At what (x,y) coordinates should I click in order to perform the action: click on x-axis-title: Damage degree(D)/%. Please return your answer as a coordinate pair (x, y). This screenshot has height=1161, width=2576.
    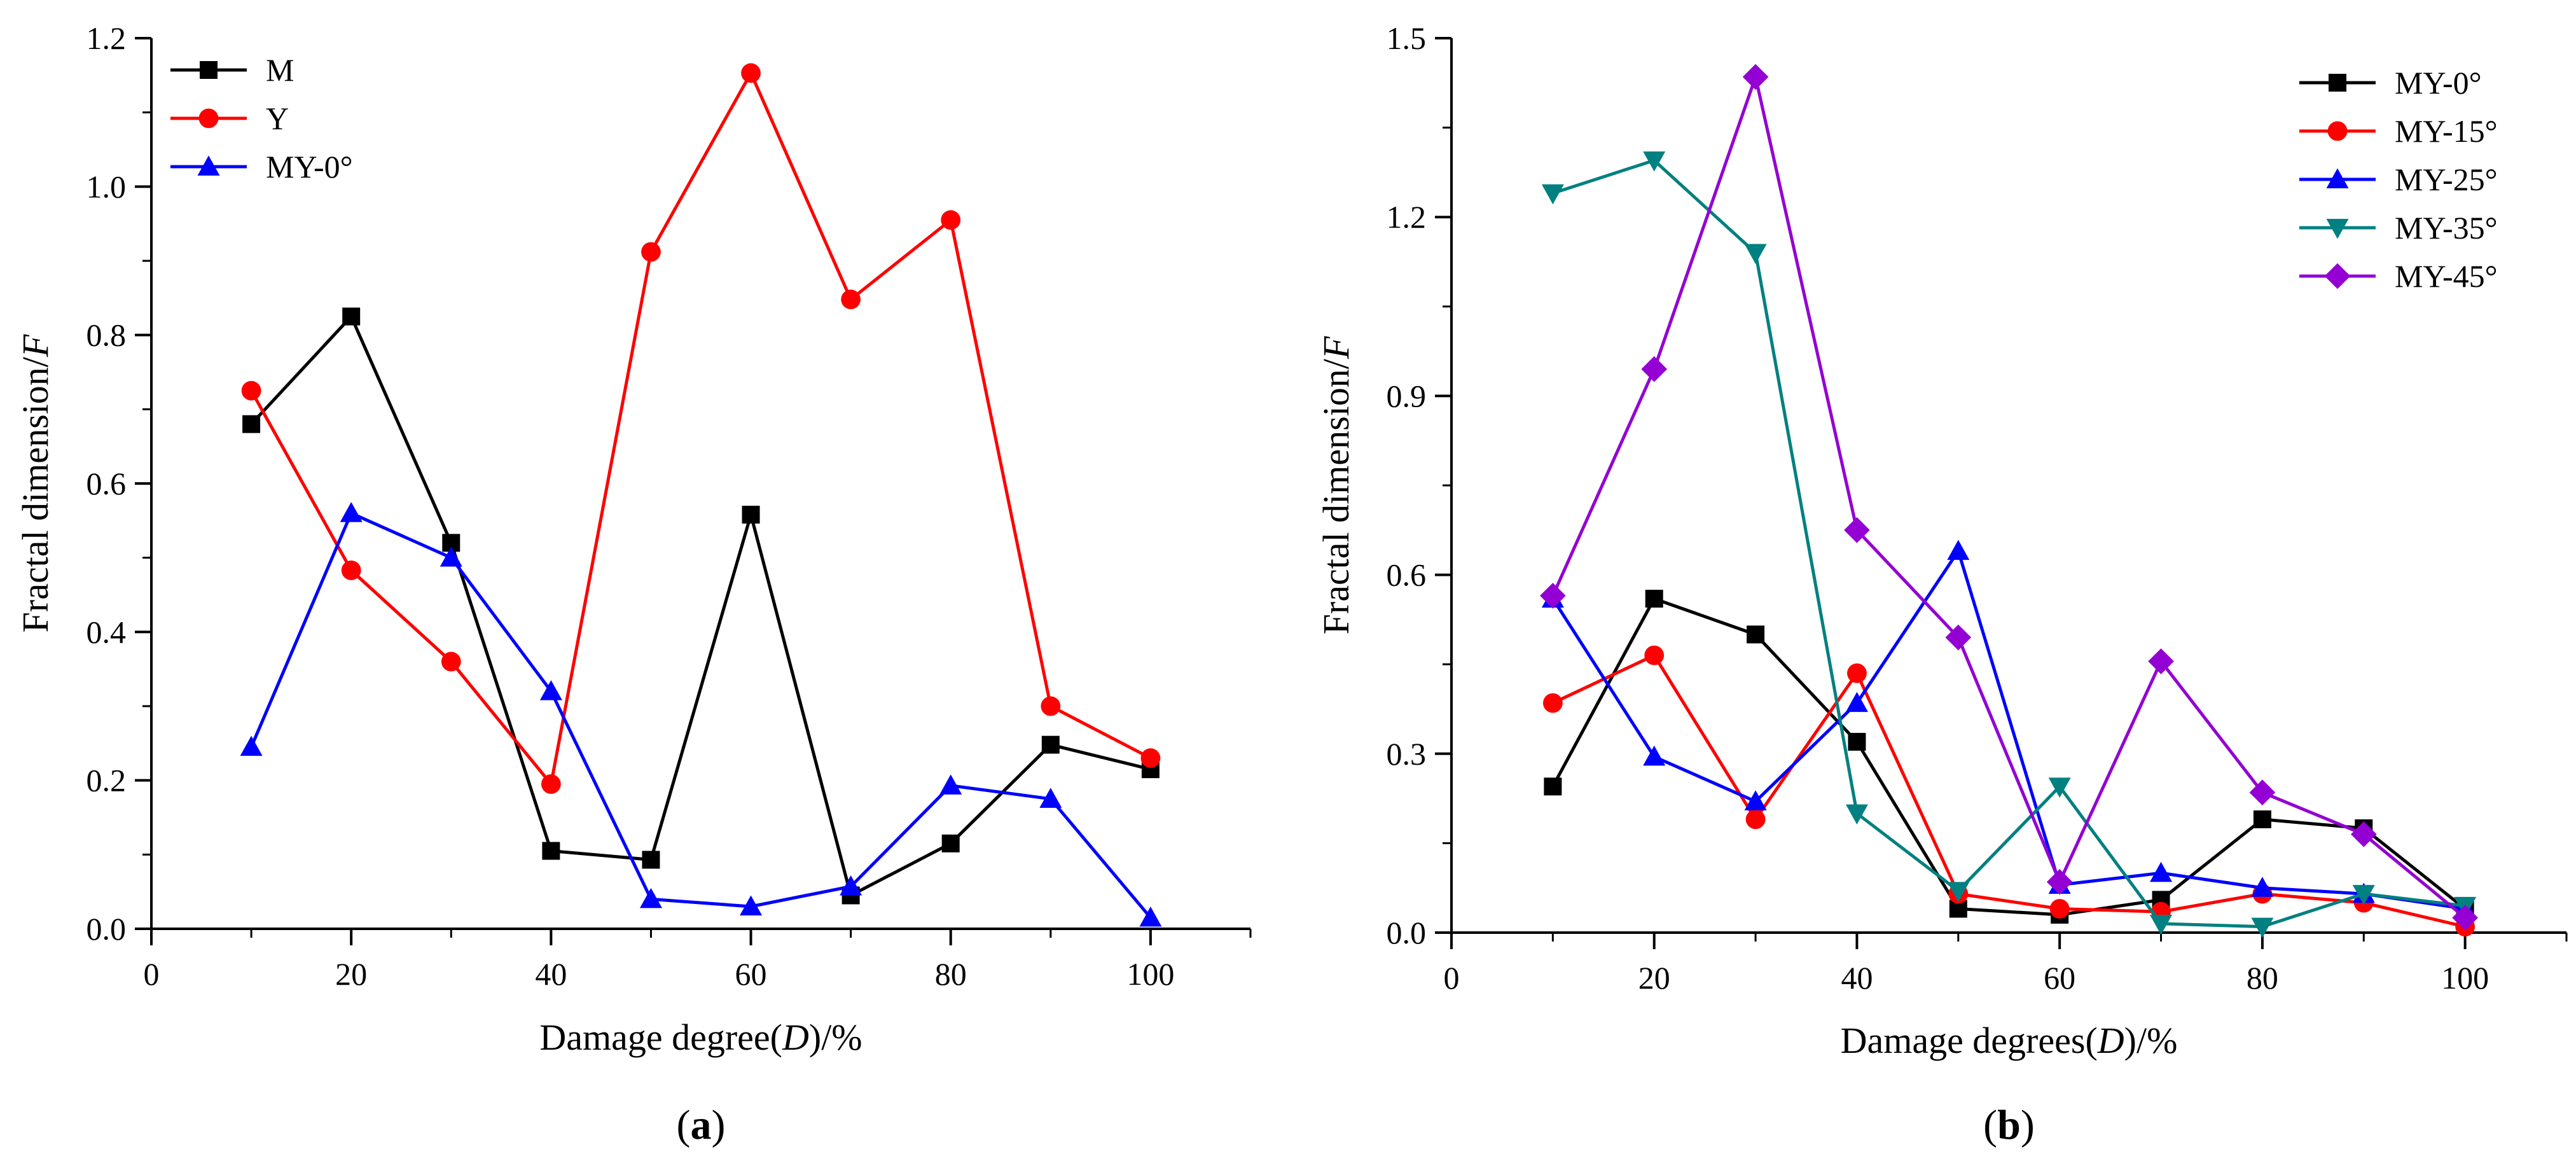
    Looking at the image, I should click on (700, 1037).